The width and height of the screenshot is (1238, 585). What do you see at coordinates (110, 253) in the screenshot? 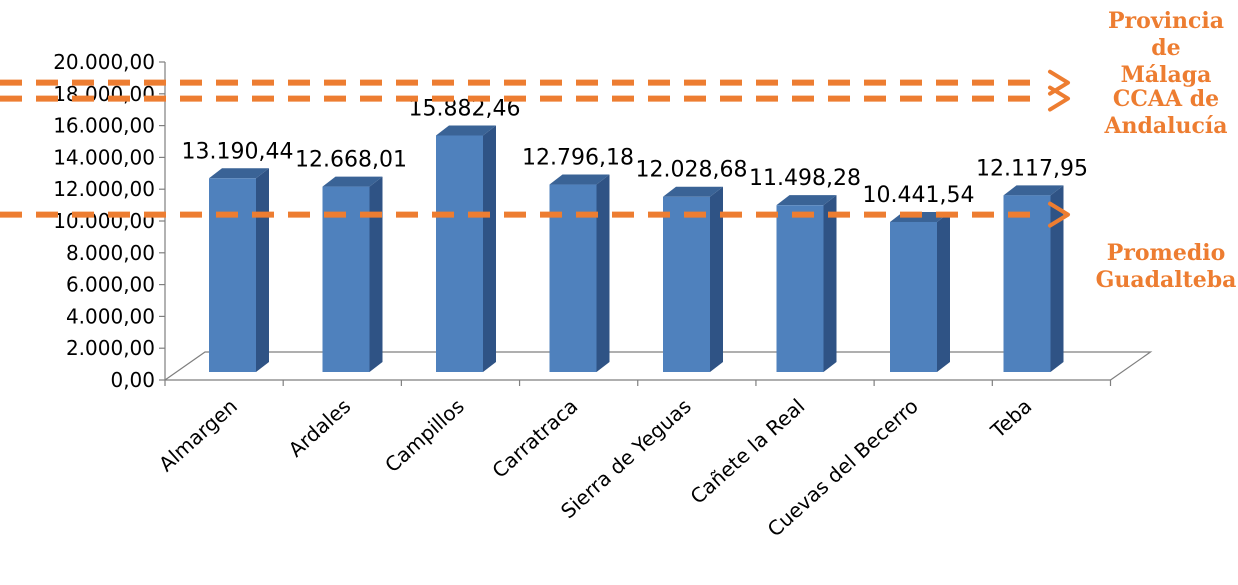
I see `y-tick-label: 8.000,00` at bounding box center [110, 253].